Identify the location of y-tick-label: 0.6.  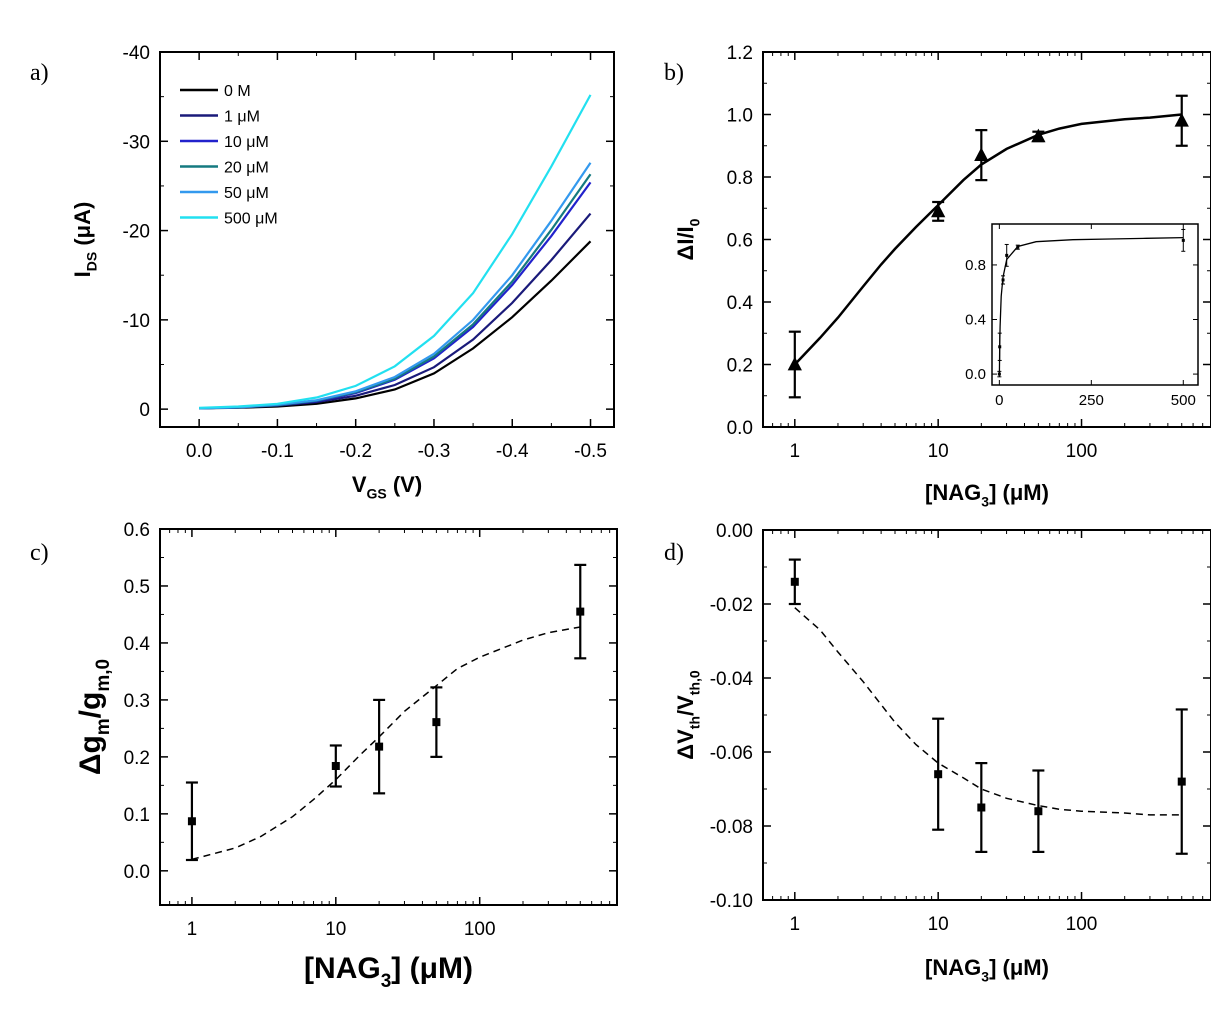
(740, 241).